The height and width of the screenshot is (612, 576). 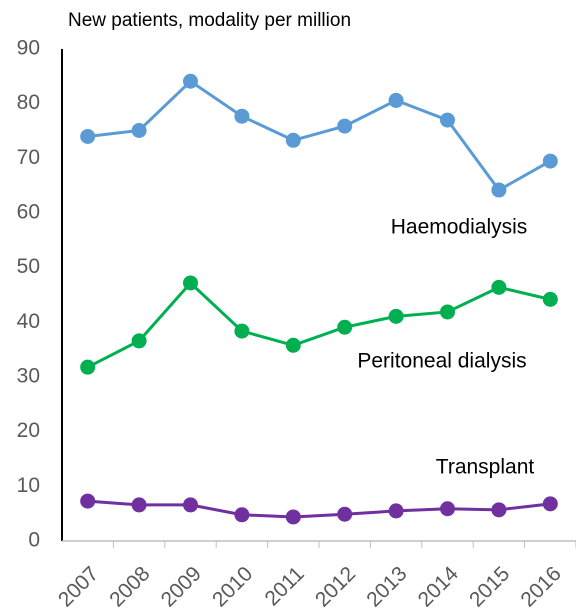 I want to click on y-tick-label: 70, so click(x=28, y=157).